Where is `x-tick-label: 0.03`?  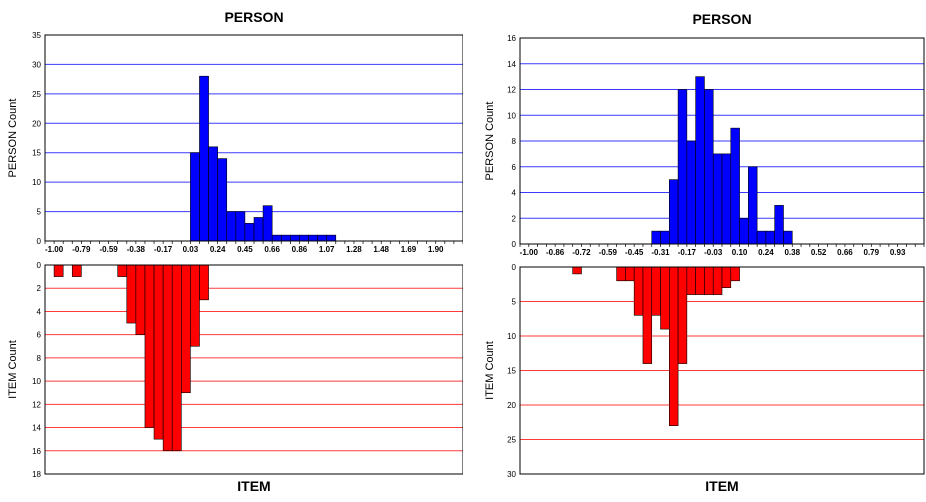 x-tick-label: 0.03 is located at coordinates (191, 249).